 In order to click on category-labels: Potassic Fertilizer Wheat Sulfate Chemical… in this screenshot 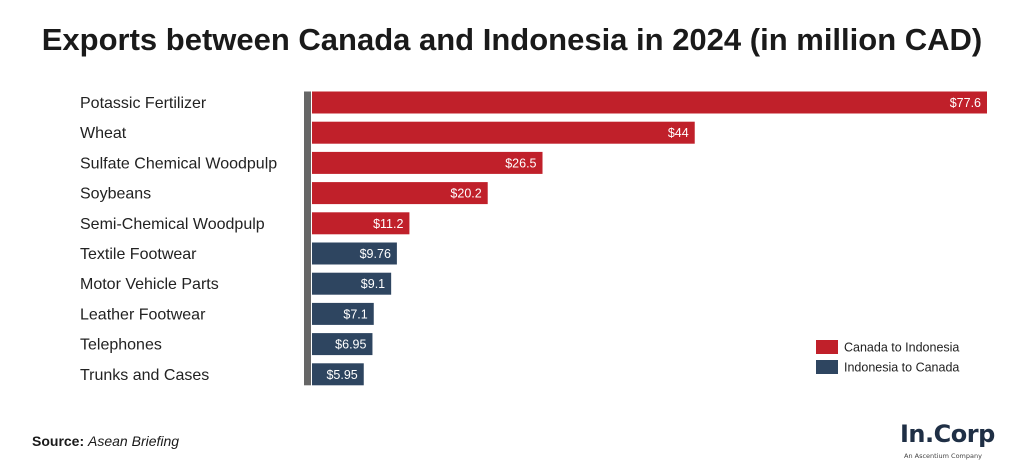, I will do `click(178, 239)`.